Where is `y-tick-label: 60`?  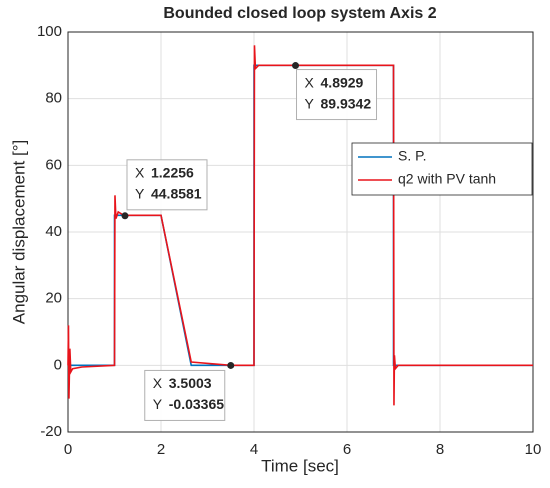 y-tick-label: 60 is located at coordinates (53, 164).